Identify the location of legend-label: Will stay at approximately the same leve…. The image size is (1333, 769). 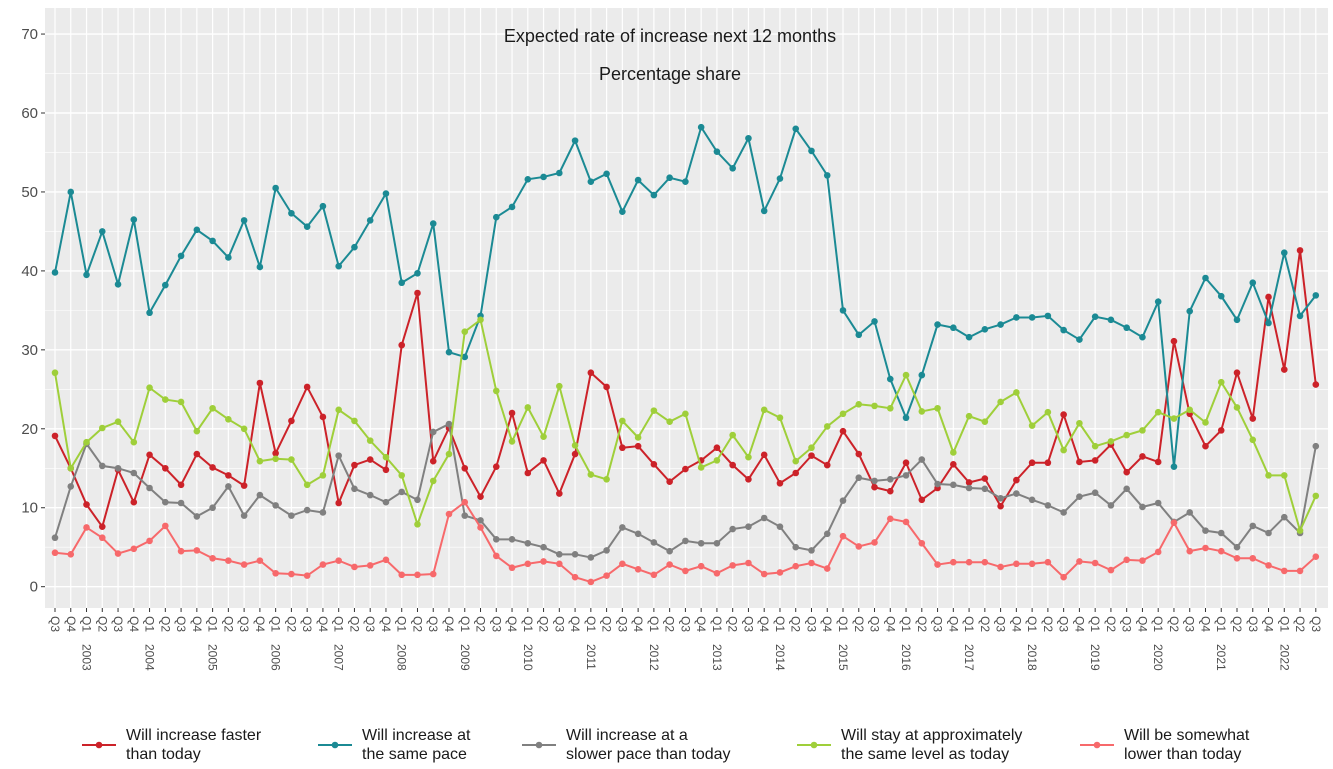
(934, 745).